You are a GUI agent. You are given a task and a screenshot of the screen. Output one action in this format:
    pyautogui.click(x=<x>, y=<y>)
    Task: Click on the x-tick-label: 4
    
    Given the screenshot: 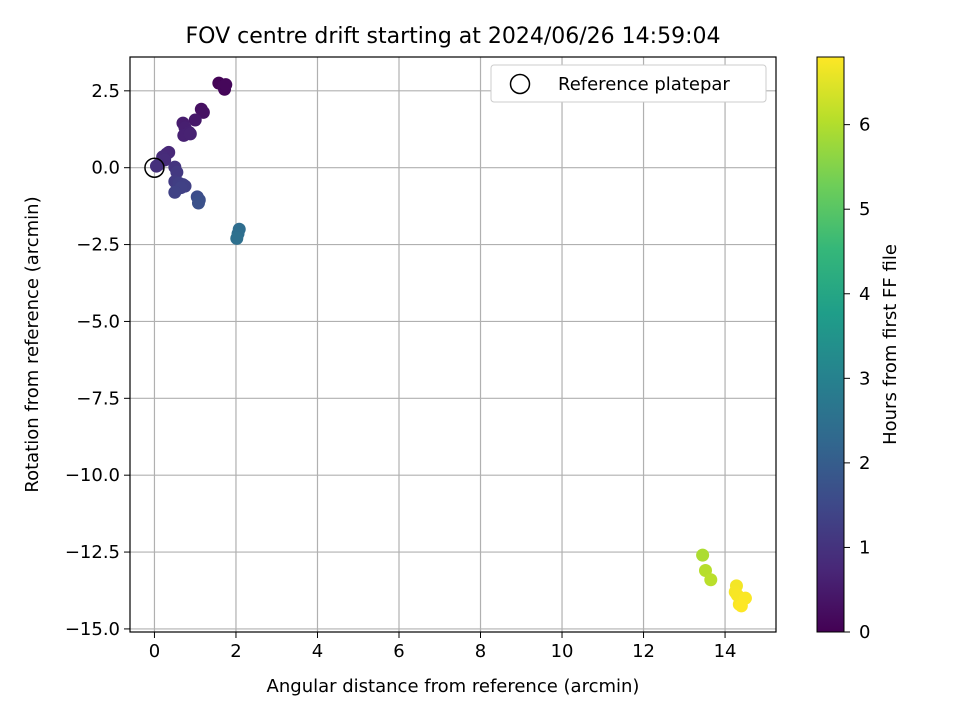 What is the action you would take?
    pyautogui.click(x=317, y=651)
    